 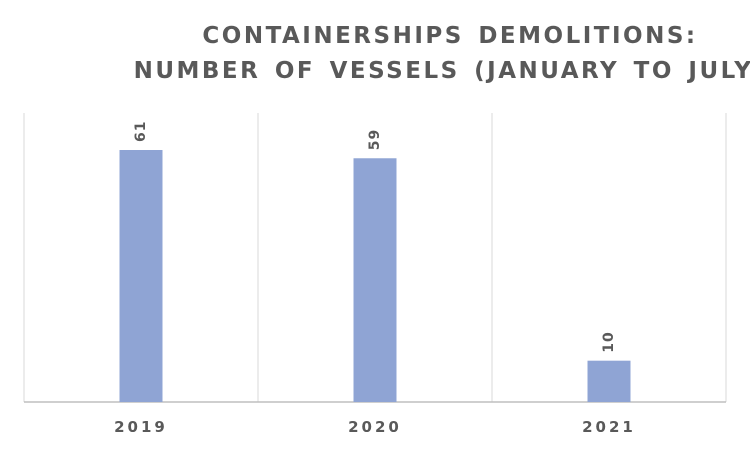 What do you see at coordinates (141, 276) in the screenshot?
I see `bar-2019` at bounding box center [141, 276].